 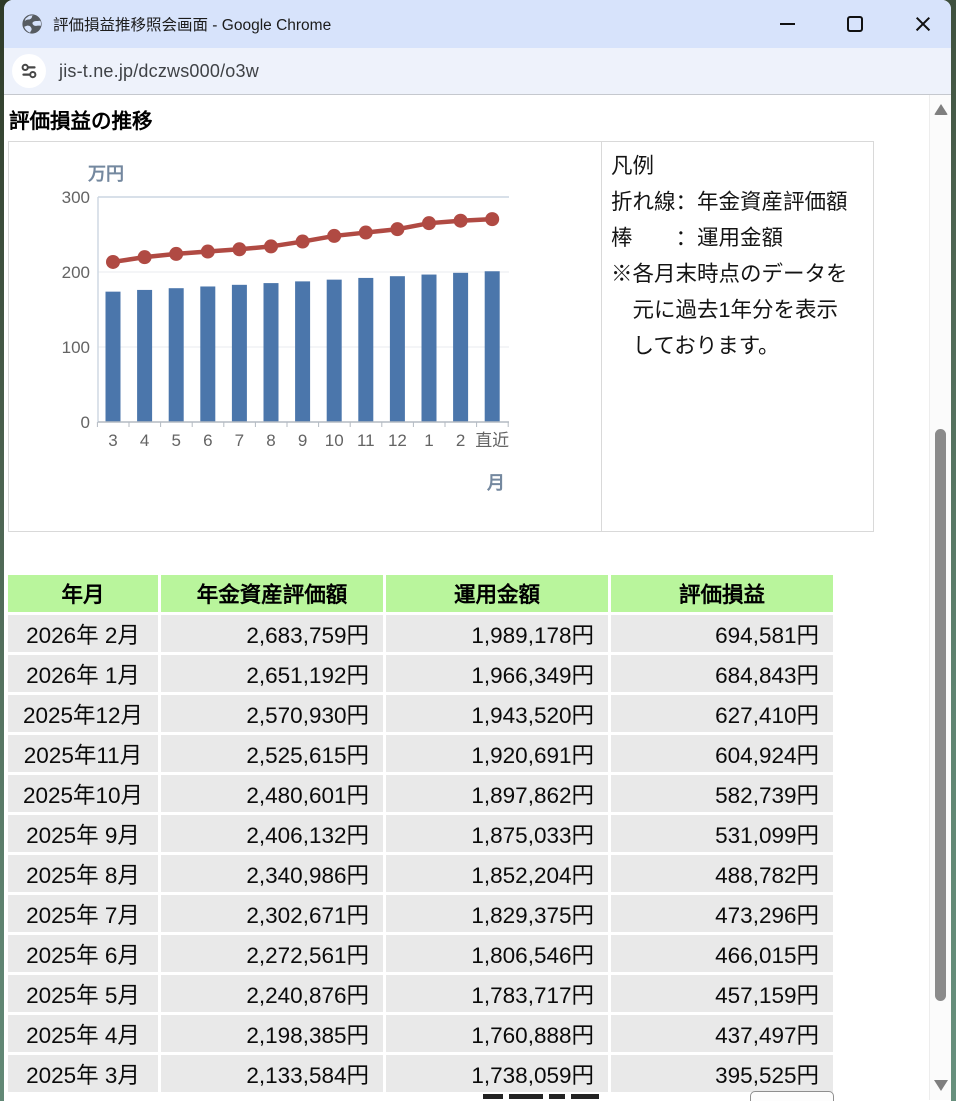 What do you see at coordinates (83, 873) in the screenshot?
I see `cell-yearmonth: 2025年 8月` at bounding box center [83, 873].